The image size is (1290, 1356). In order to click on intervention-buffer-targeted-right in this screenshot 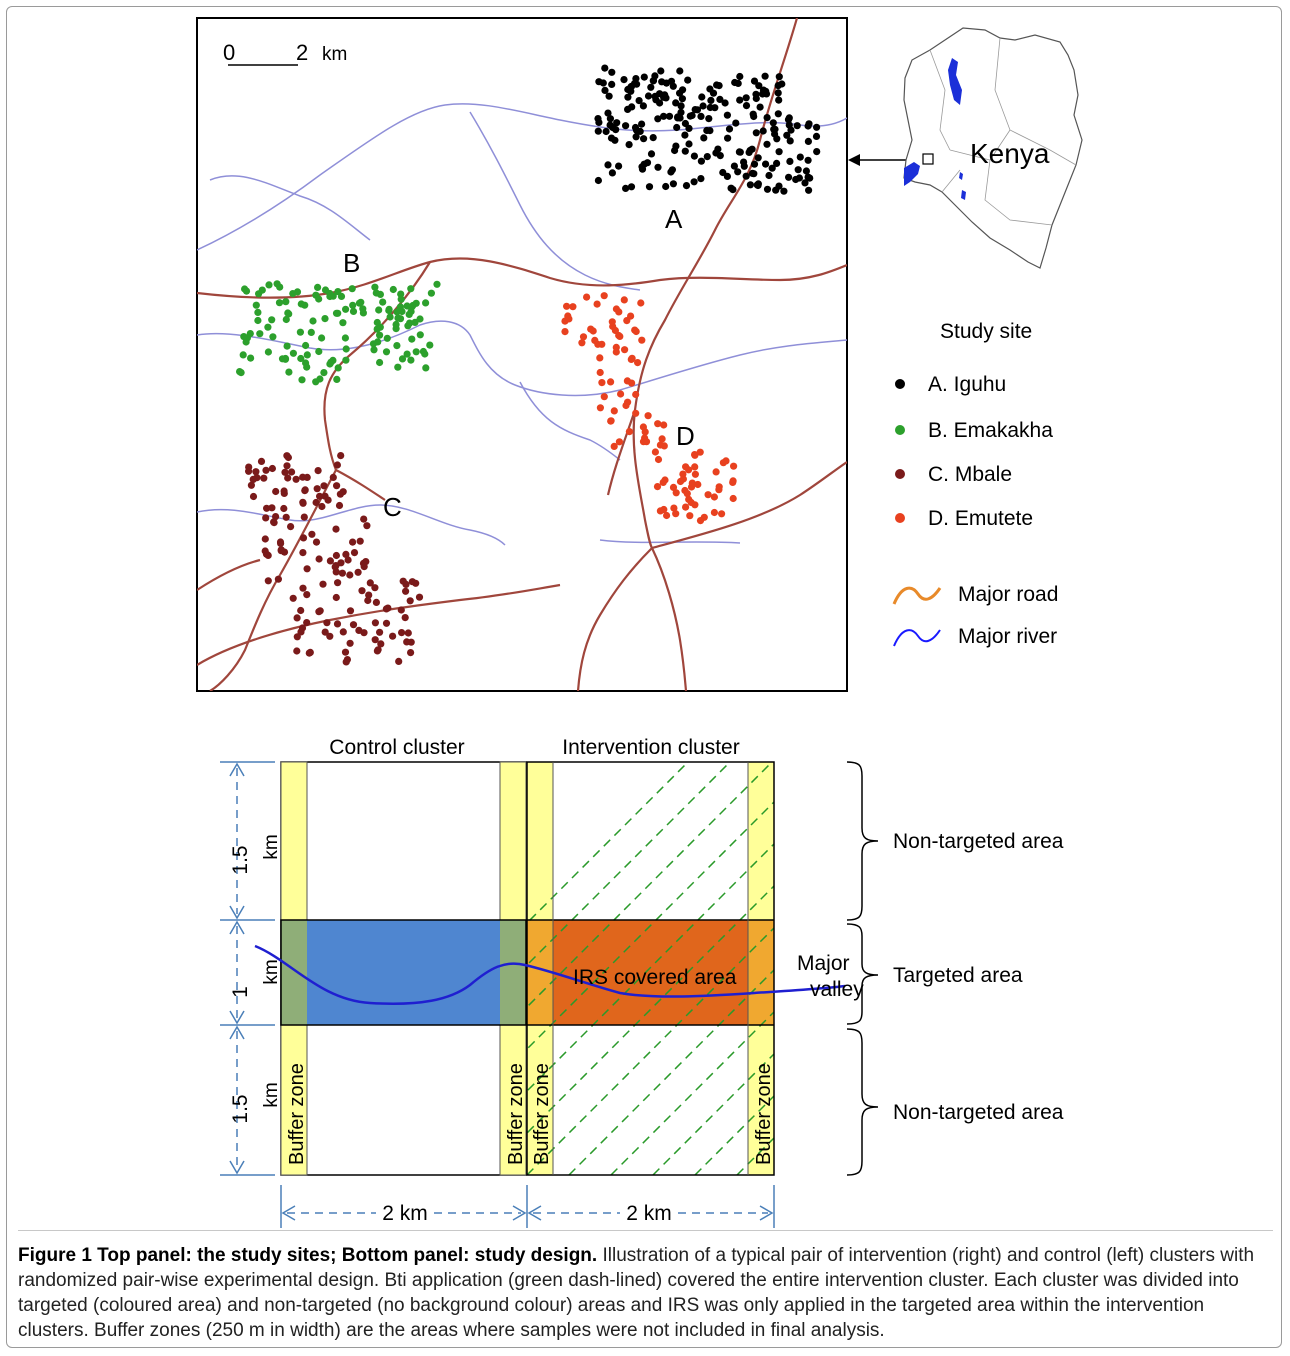, I will do `click(761, 972)`.